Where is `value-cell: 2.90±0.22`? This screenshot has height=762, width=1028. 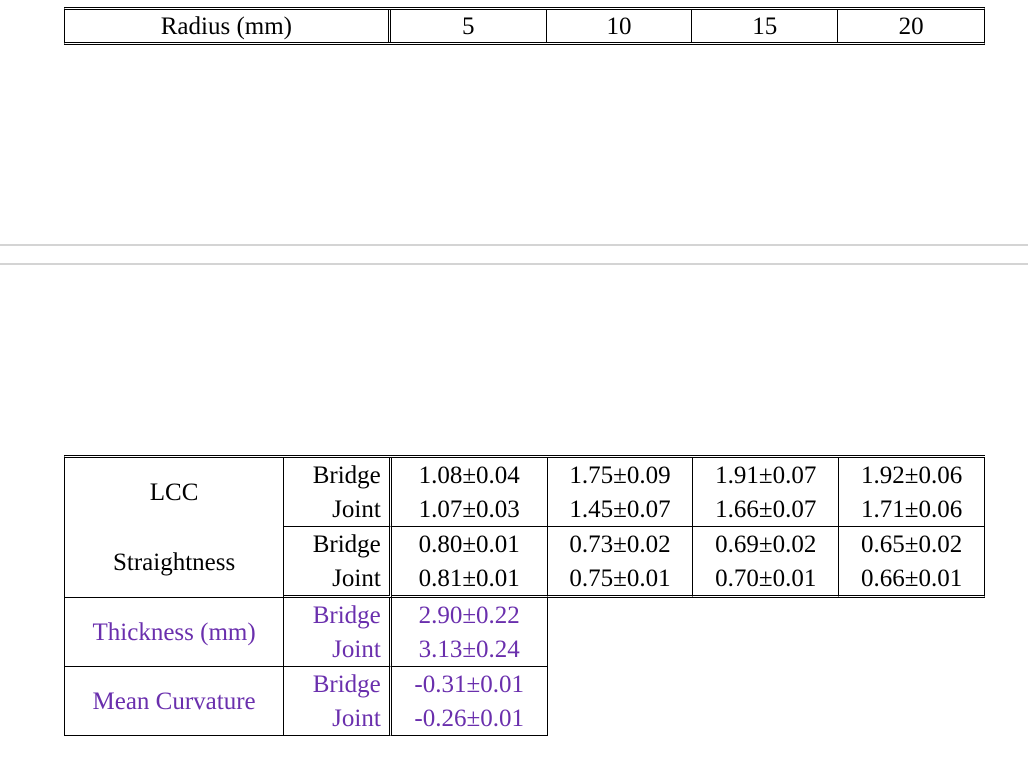
value-cell: 2.90±0.22 is located at coordinates (470, 615).